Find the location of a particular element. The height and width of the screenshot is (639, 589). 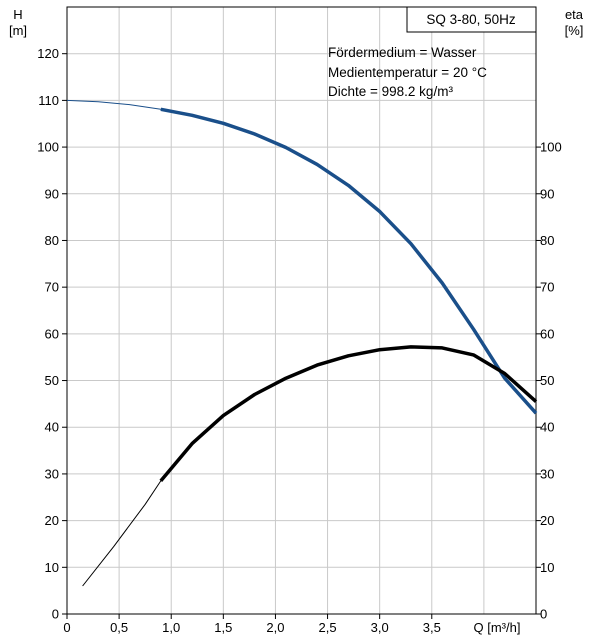

title-box is located at coordinates (471, 19).